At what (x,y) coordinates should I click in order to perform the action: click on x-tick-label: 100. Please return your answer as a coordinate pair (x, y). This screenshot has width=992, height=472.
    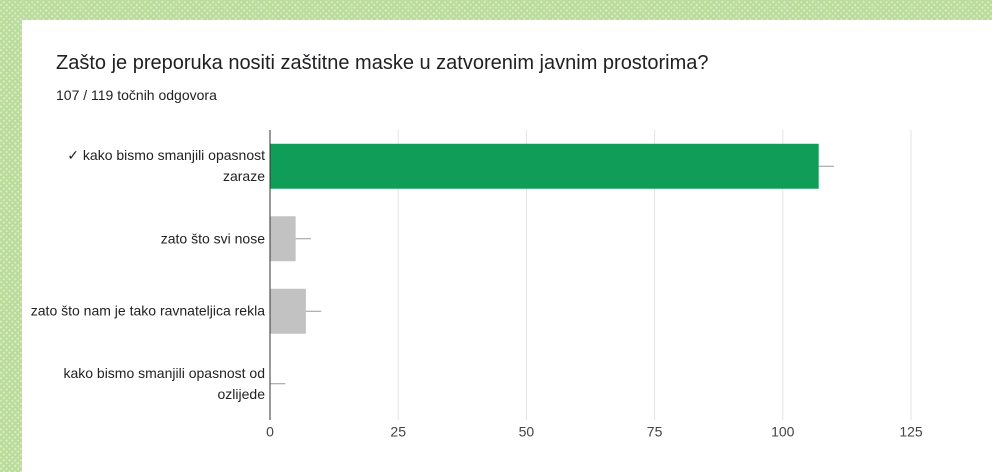
    Looking at the image, I should click on (783, 432).